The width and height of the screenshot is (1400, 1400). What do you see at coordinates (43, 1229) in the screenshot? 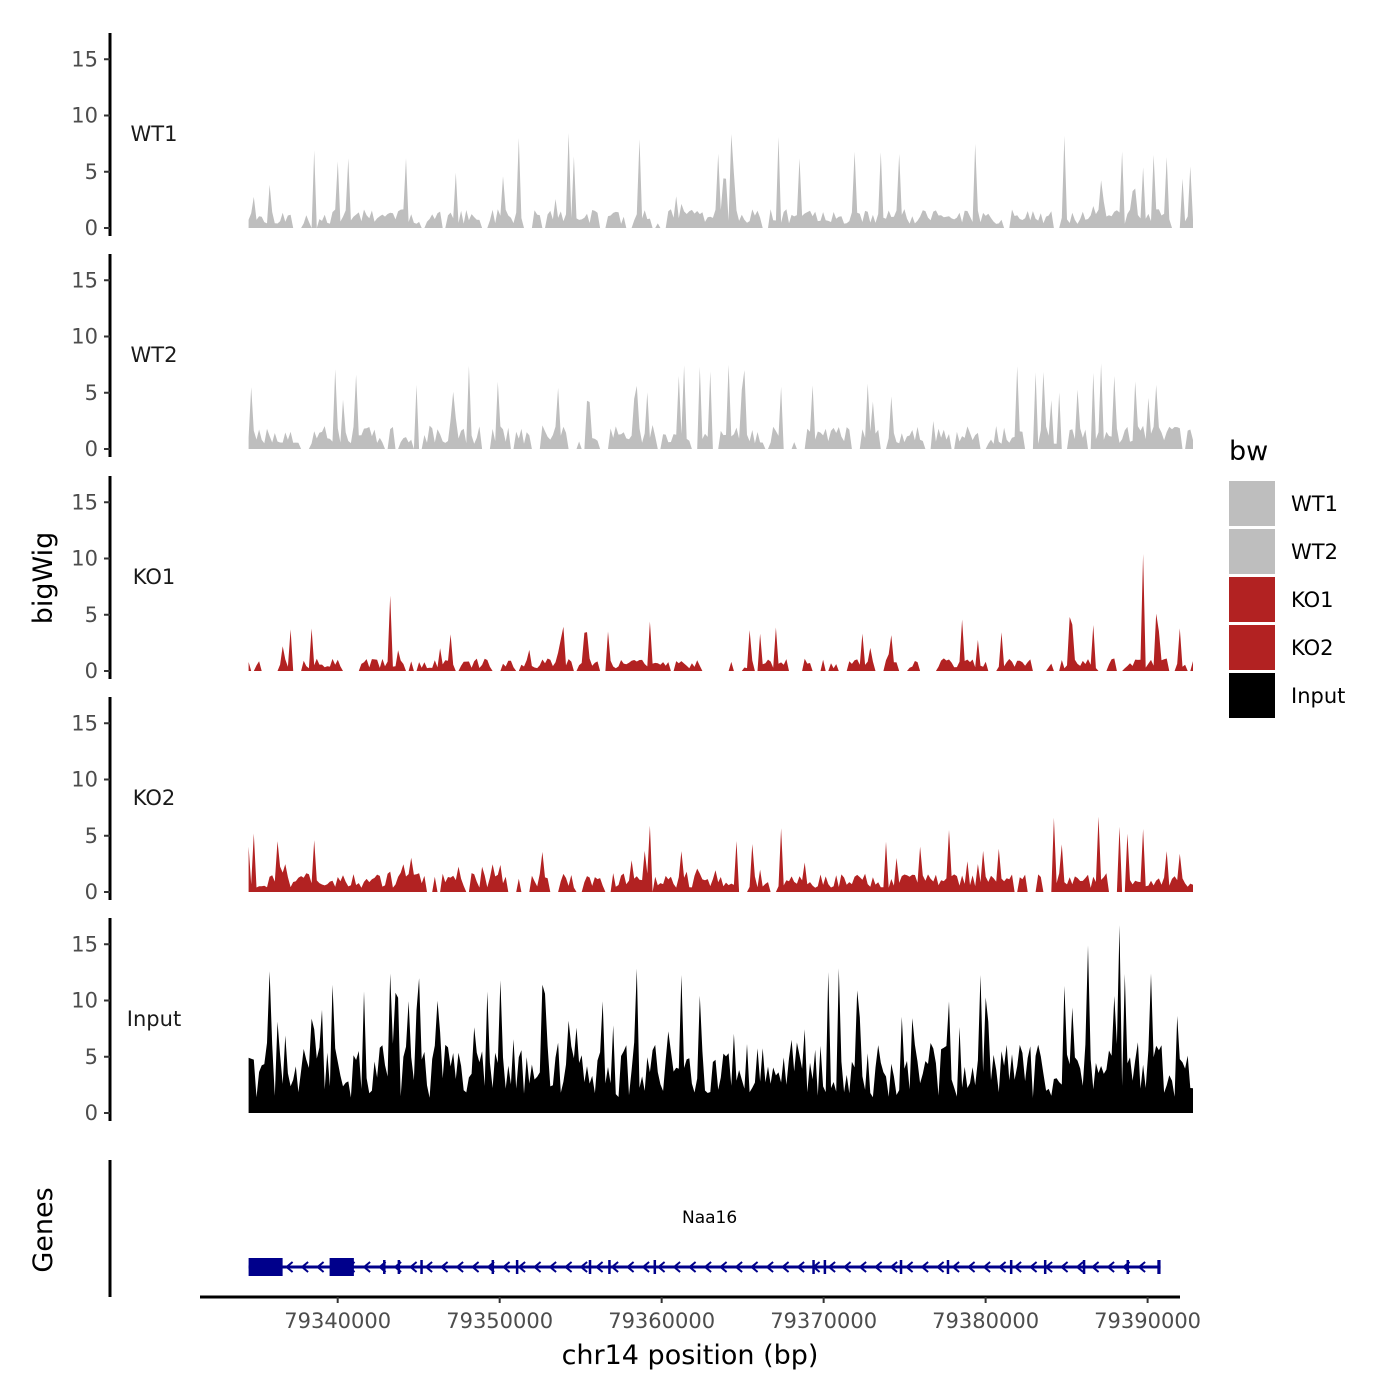
I see `gene-panel-title: Genes` at bounding box center [43, 1229].